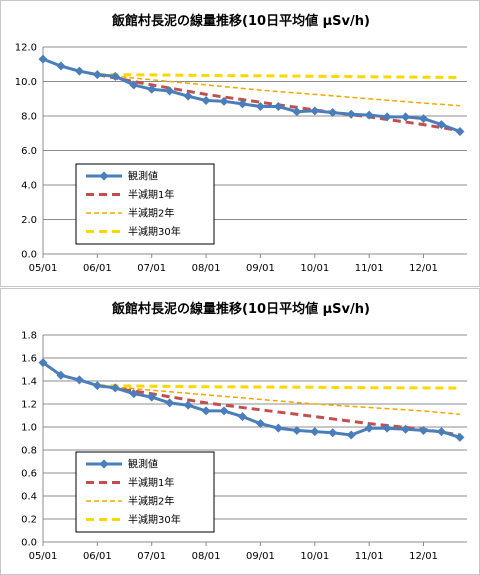  I want to click on y-tick-label: 10.0, so click(26, 82).